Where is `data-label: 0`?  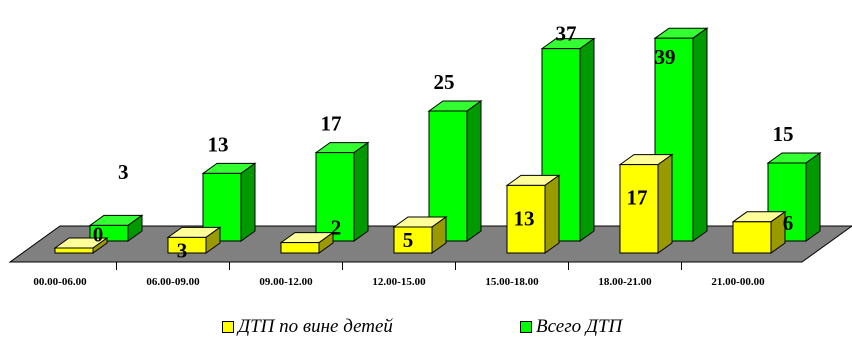
data-label: 0 is located at coordinates (98, 234).